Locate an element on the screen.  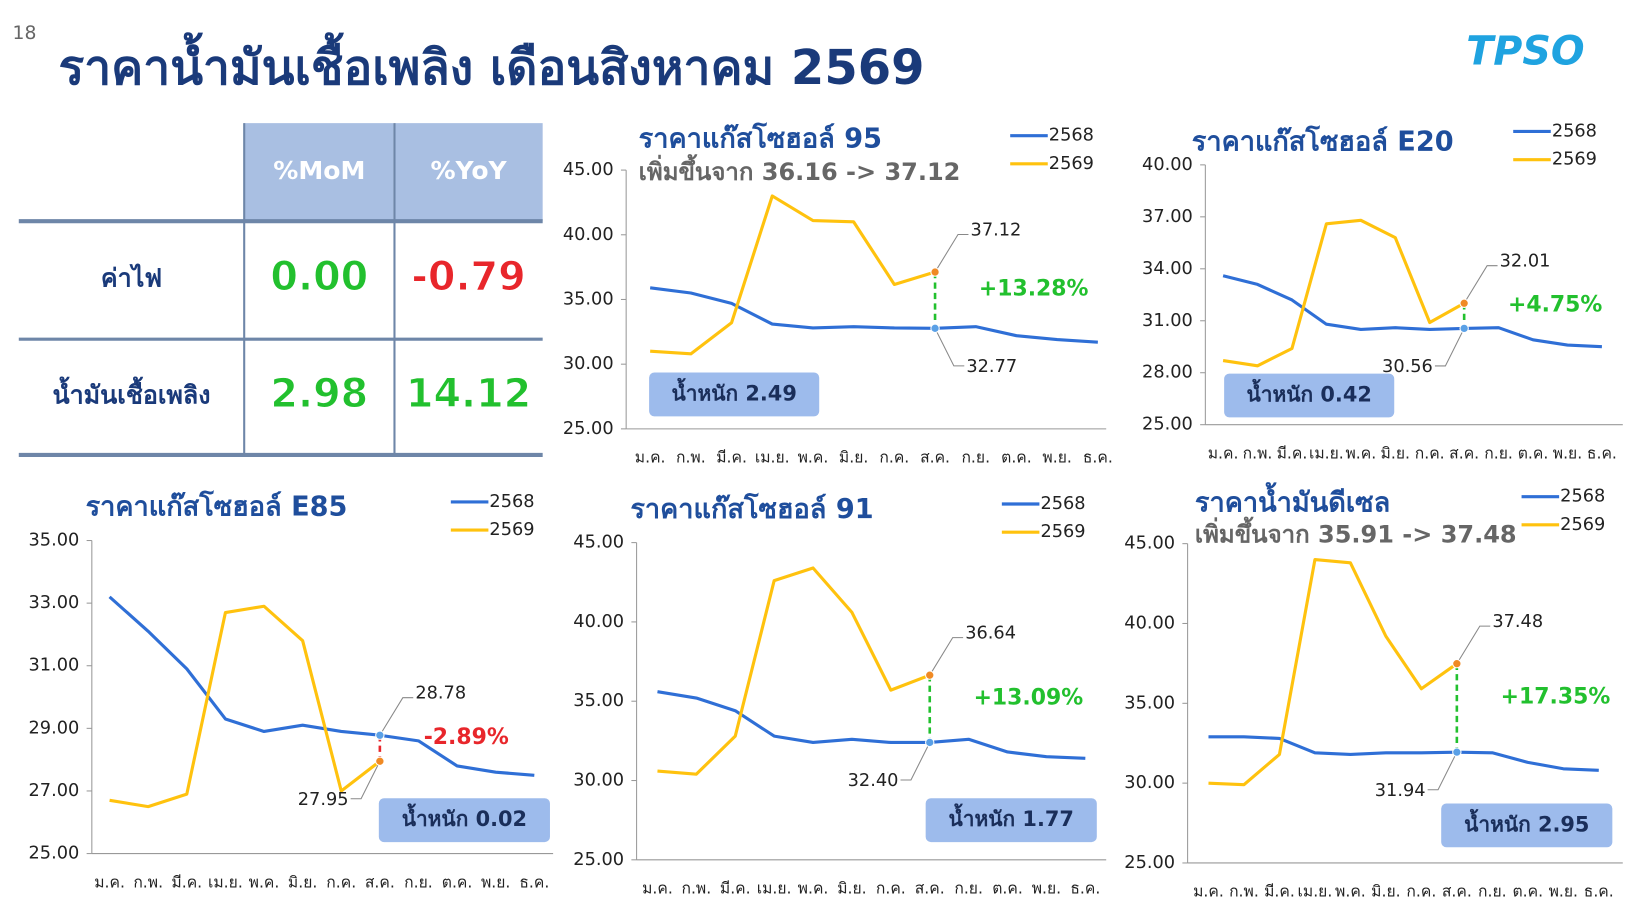
value-label: 32.01 is located at coordinates (1525, 262).